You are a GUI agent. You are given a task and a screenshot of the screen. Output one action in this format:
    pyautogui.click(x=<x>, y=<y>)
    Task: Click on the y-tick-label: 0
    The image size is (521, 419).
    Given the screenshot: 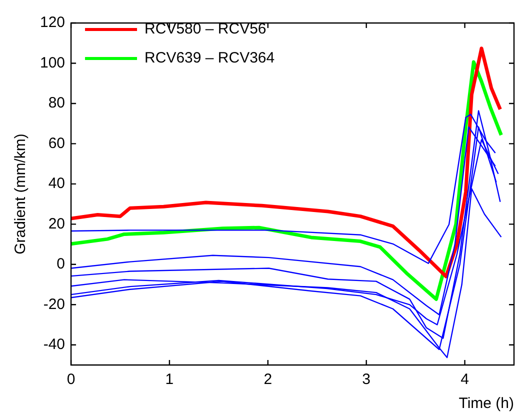 What is the action you would take?
    pyautogui.click(x=61, y=264)
    